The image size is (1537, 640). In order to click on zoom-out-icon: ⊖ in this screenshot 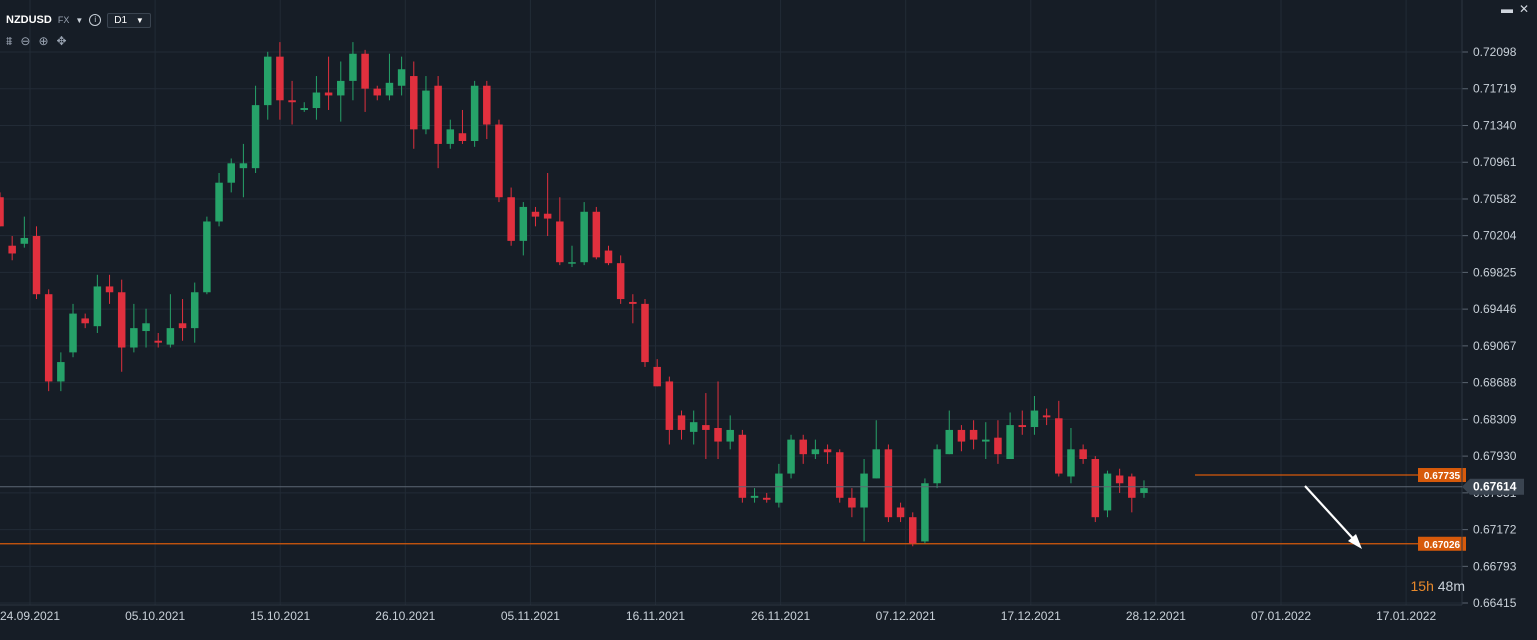, I will do `click(25, 41)`.